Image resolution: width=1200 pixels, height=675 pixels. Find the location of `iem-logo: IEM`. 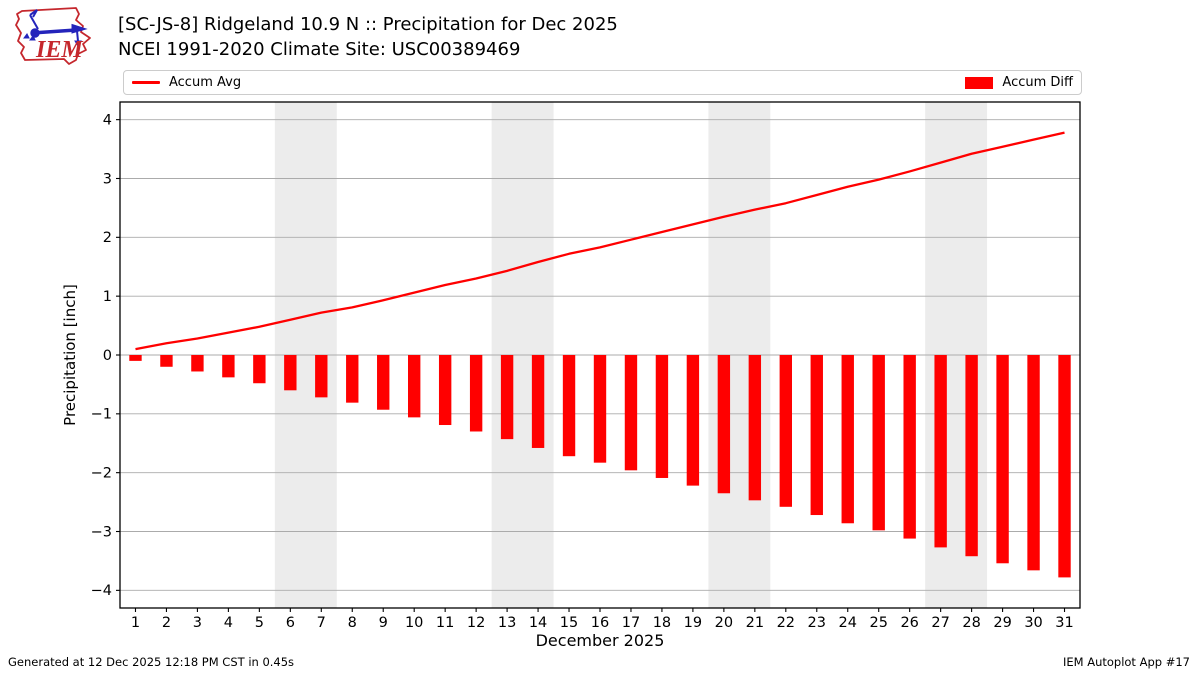

iem-logo: IEM is located at coordinates (53, 36).